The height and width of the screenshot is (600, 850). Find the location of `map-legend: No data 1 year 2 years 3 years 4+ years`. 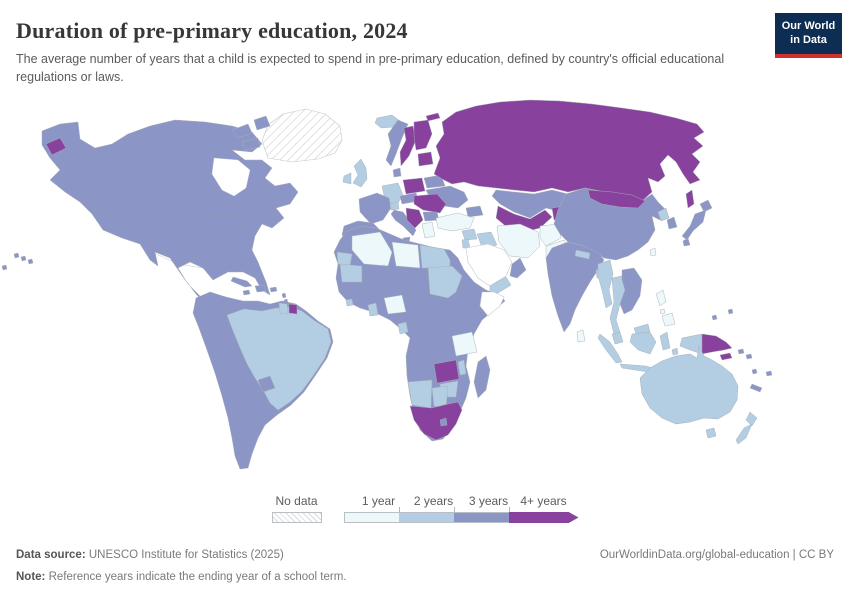

map-legend: No data 1 year 2 years 3 years 4+ years is located at coordinates (425, 508).